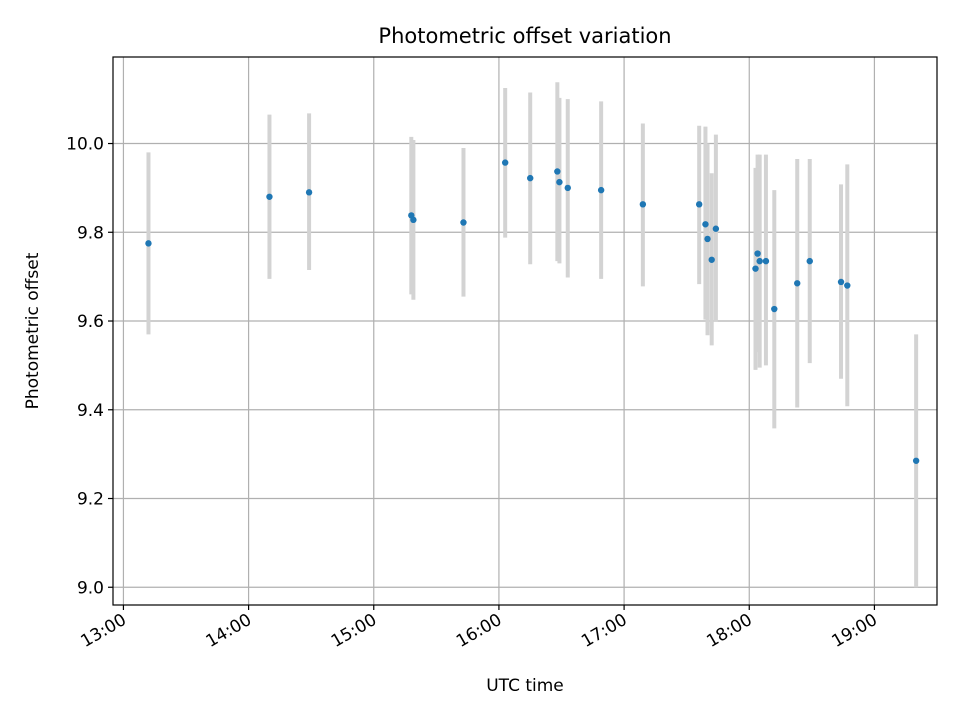  Describe the element at coordinates (90, 233) in the screenshot. I see `y-tick-label: 9.8` at that location.